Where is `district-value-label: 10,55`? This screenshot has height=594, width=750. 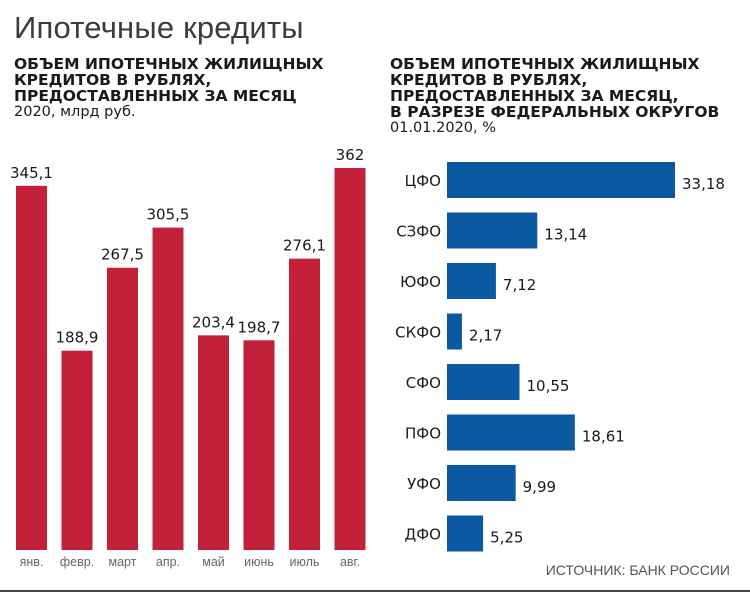 district-value-label: 10,55 is located at coordinates (547, 386).